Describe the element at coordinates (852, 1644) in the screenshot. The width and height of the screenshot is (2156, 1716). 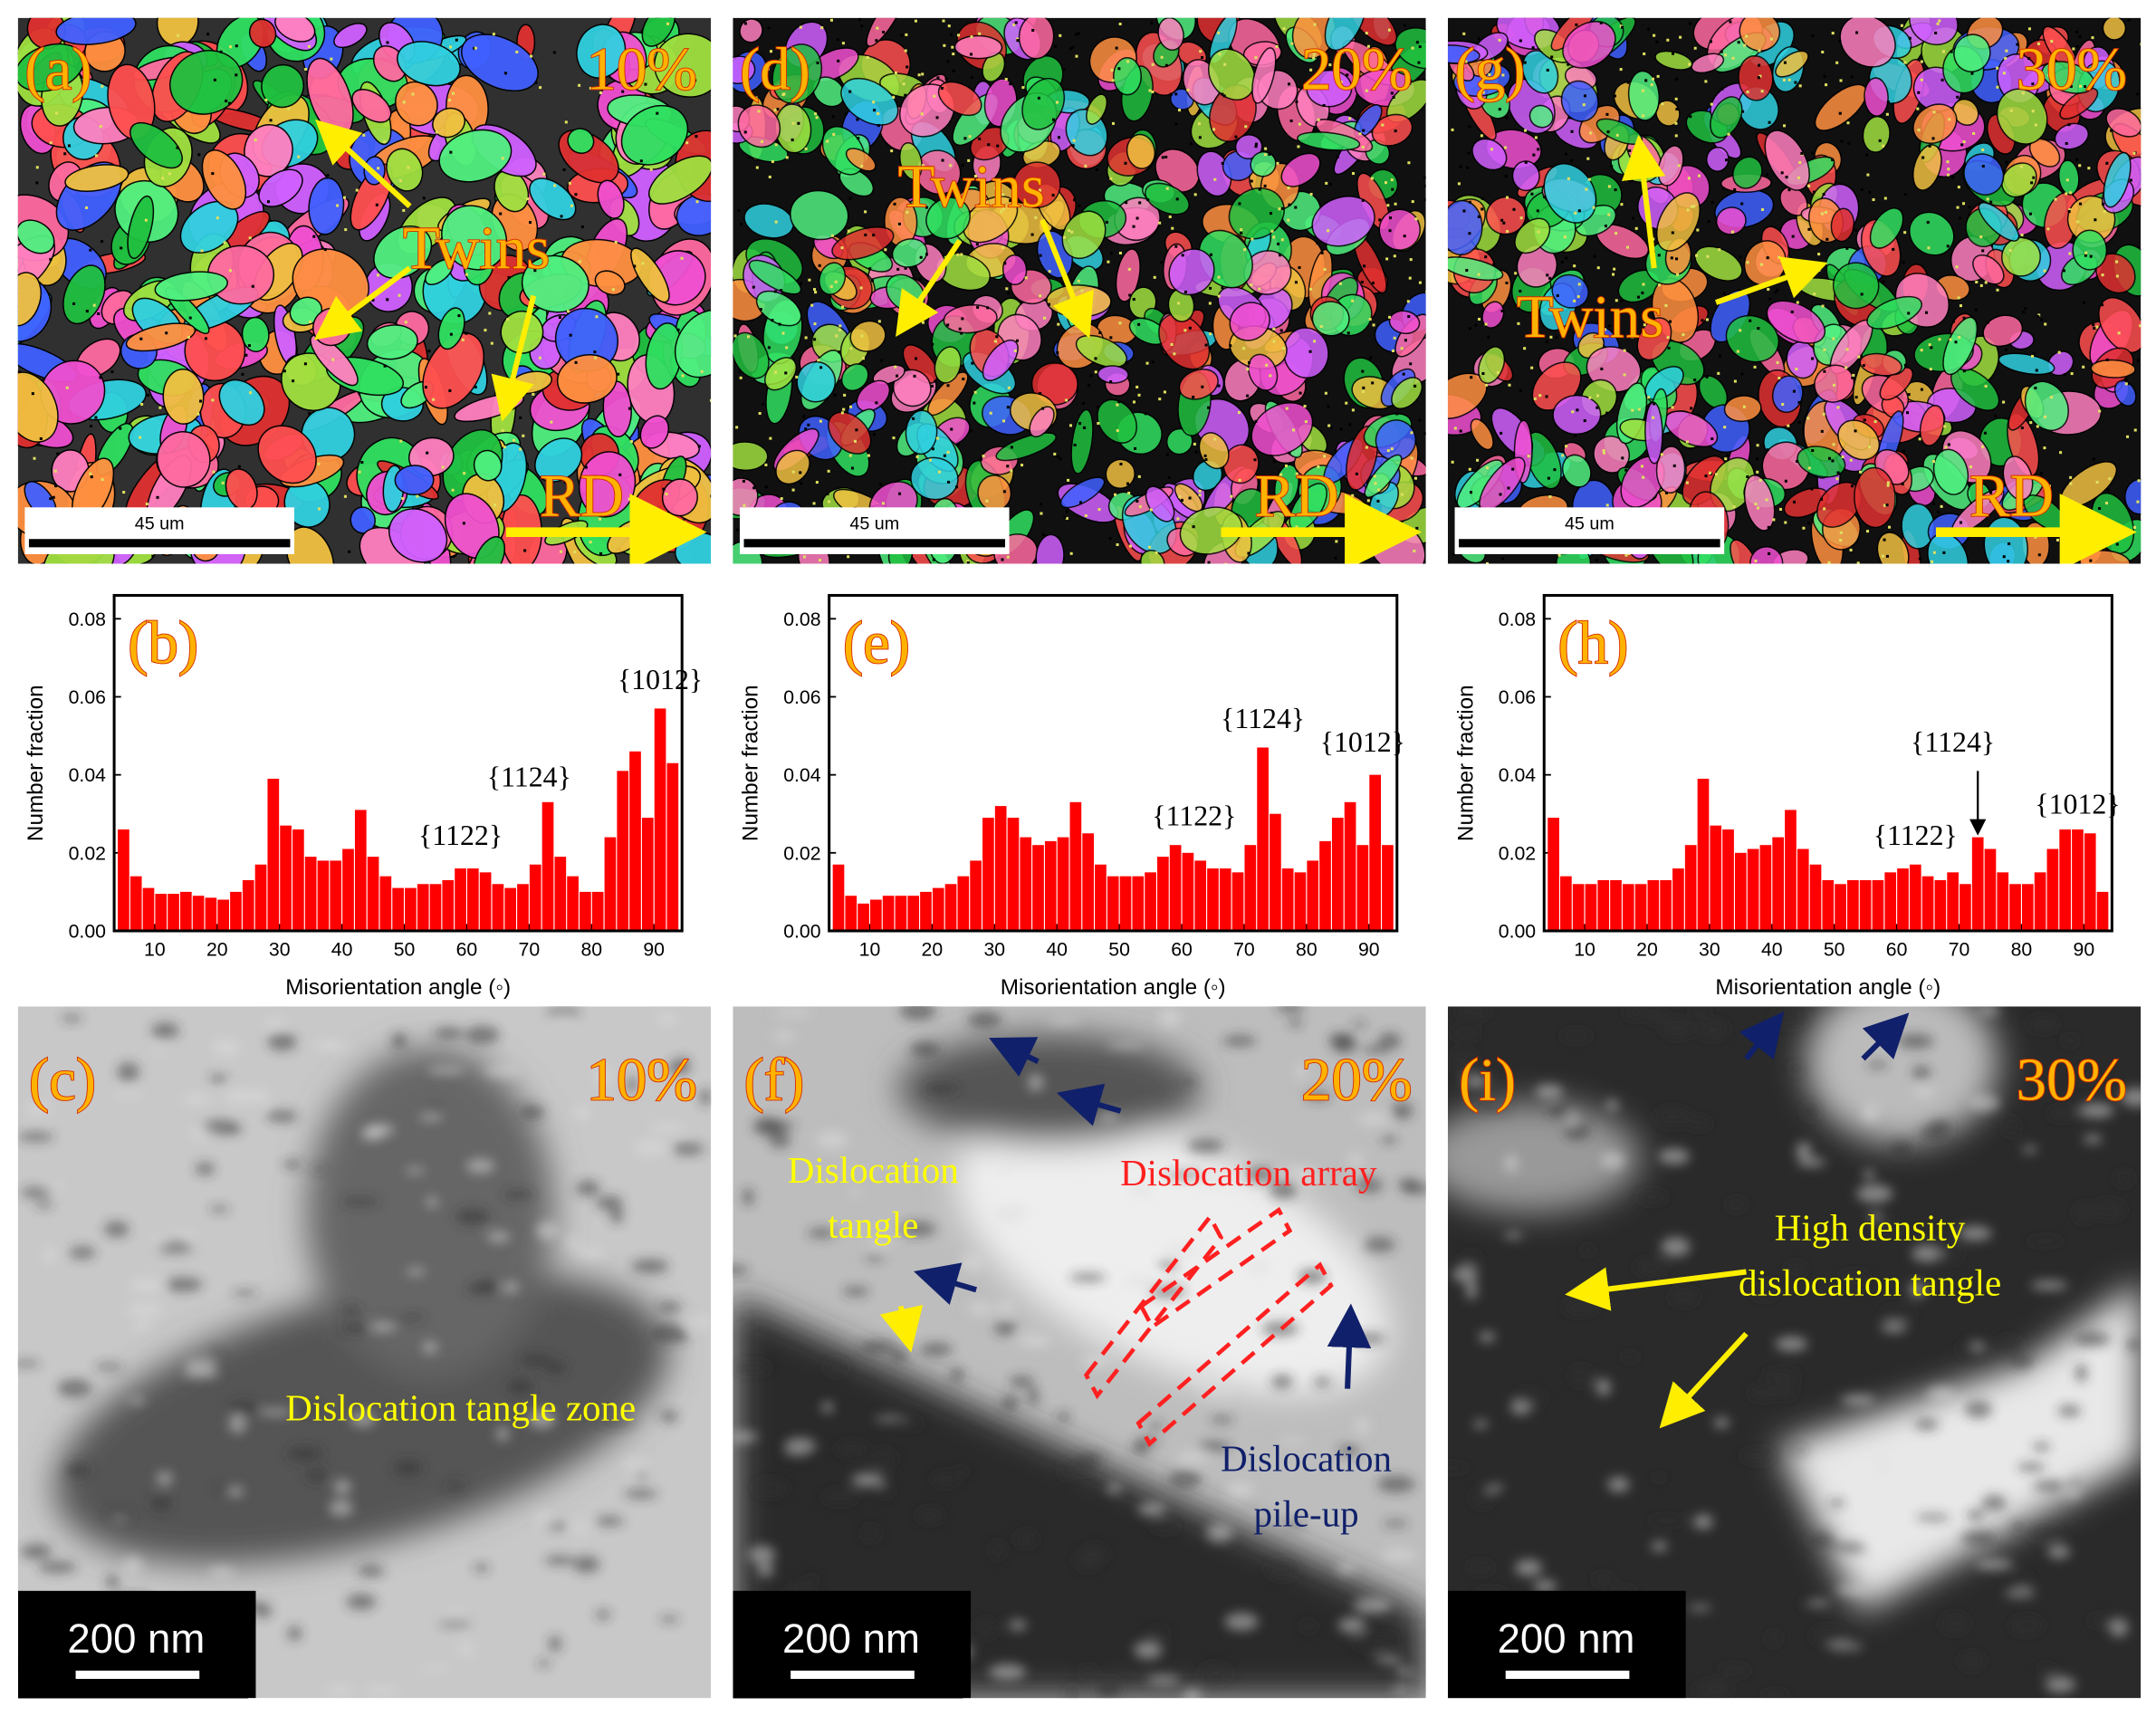
I see `scale-box` at that location.